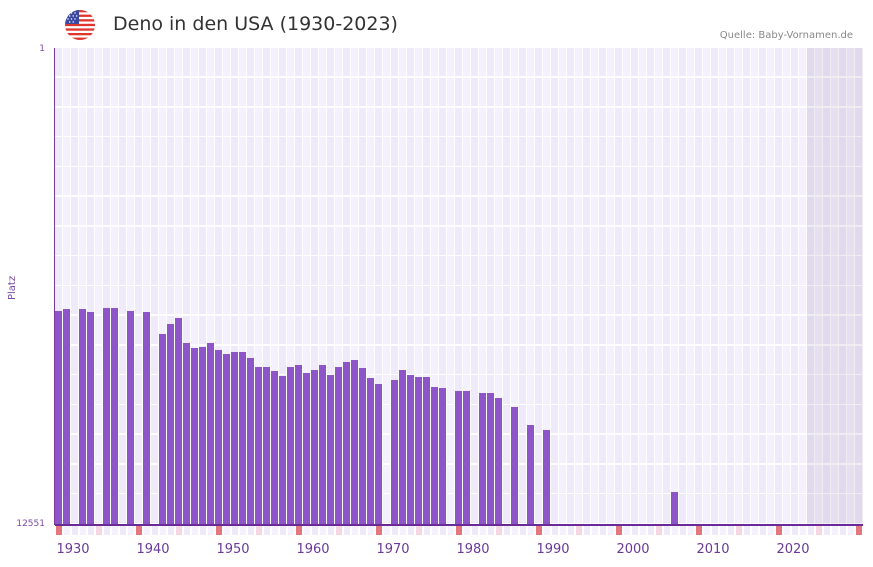 The width and height of the screenshot is (873, 567). I want to click on bar-1981, so click(482, 458).